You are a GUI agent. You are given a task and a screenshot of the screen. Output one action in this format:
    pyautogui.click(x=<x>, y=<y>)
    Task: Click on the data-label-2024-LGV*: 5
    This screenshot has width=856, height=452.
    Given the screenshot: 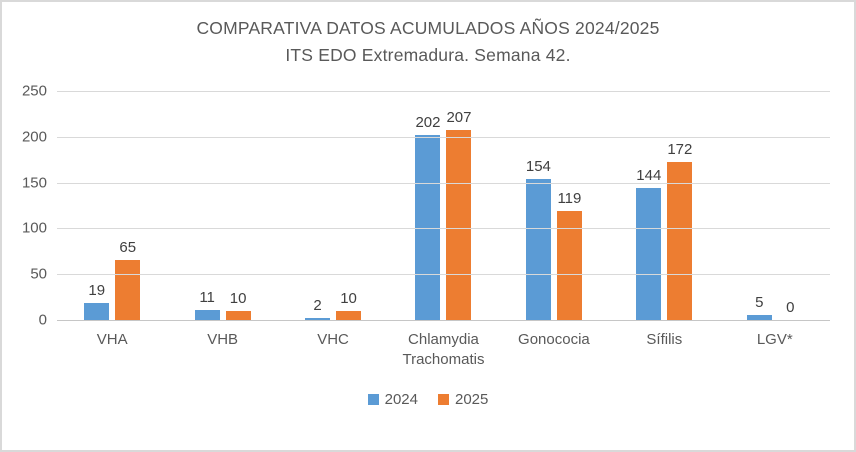 What is the action you would take?
    pyautogui.click(x=759, y=303)
    